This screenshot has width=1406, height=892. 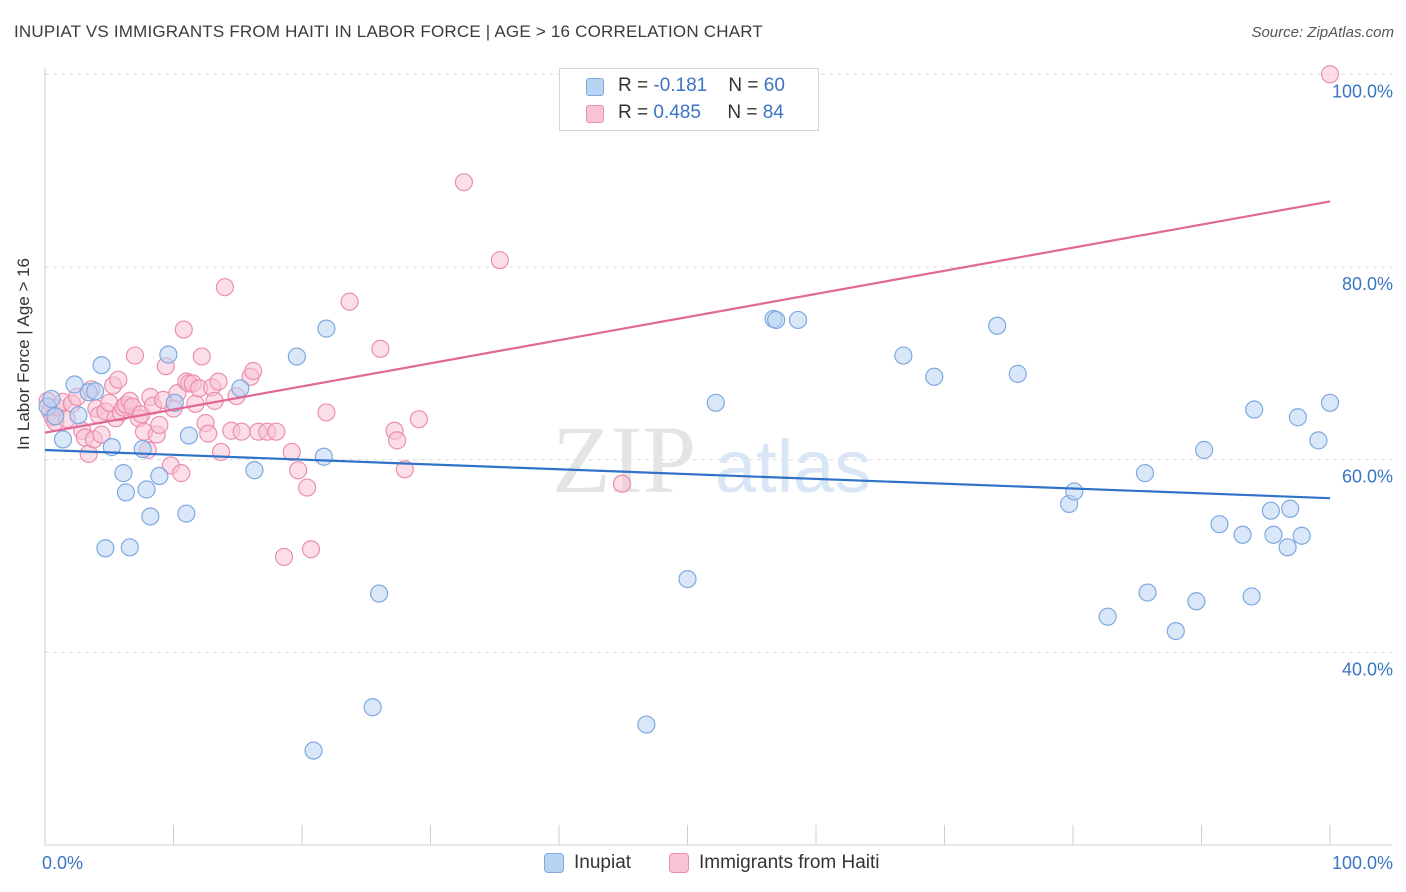 I want to click on chart-source: Source: ZipAtlas.com, so click(x=1322, y=32).